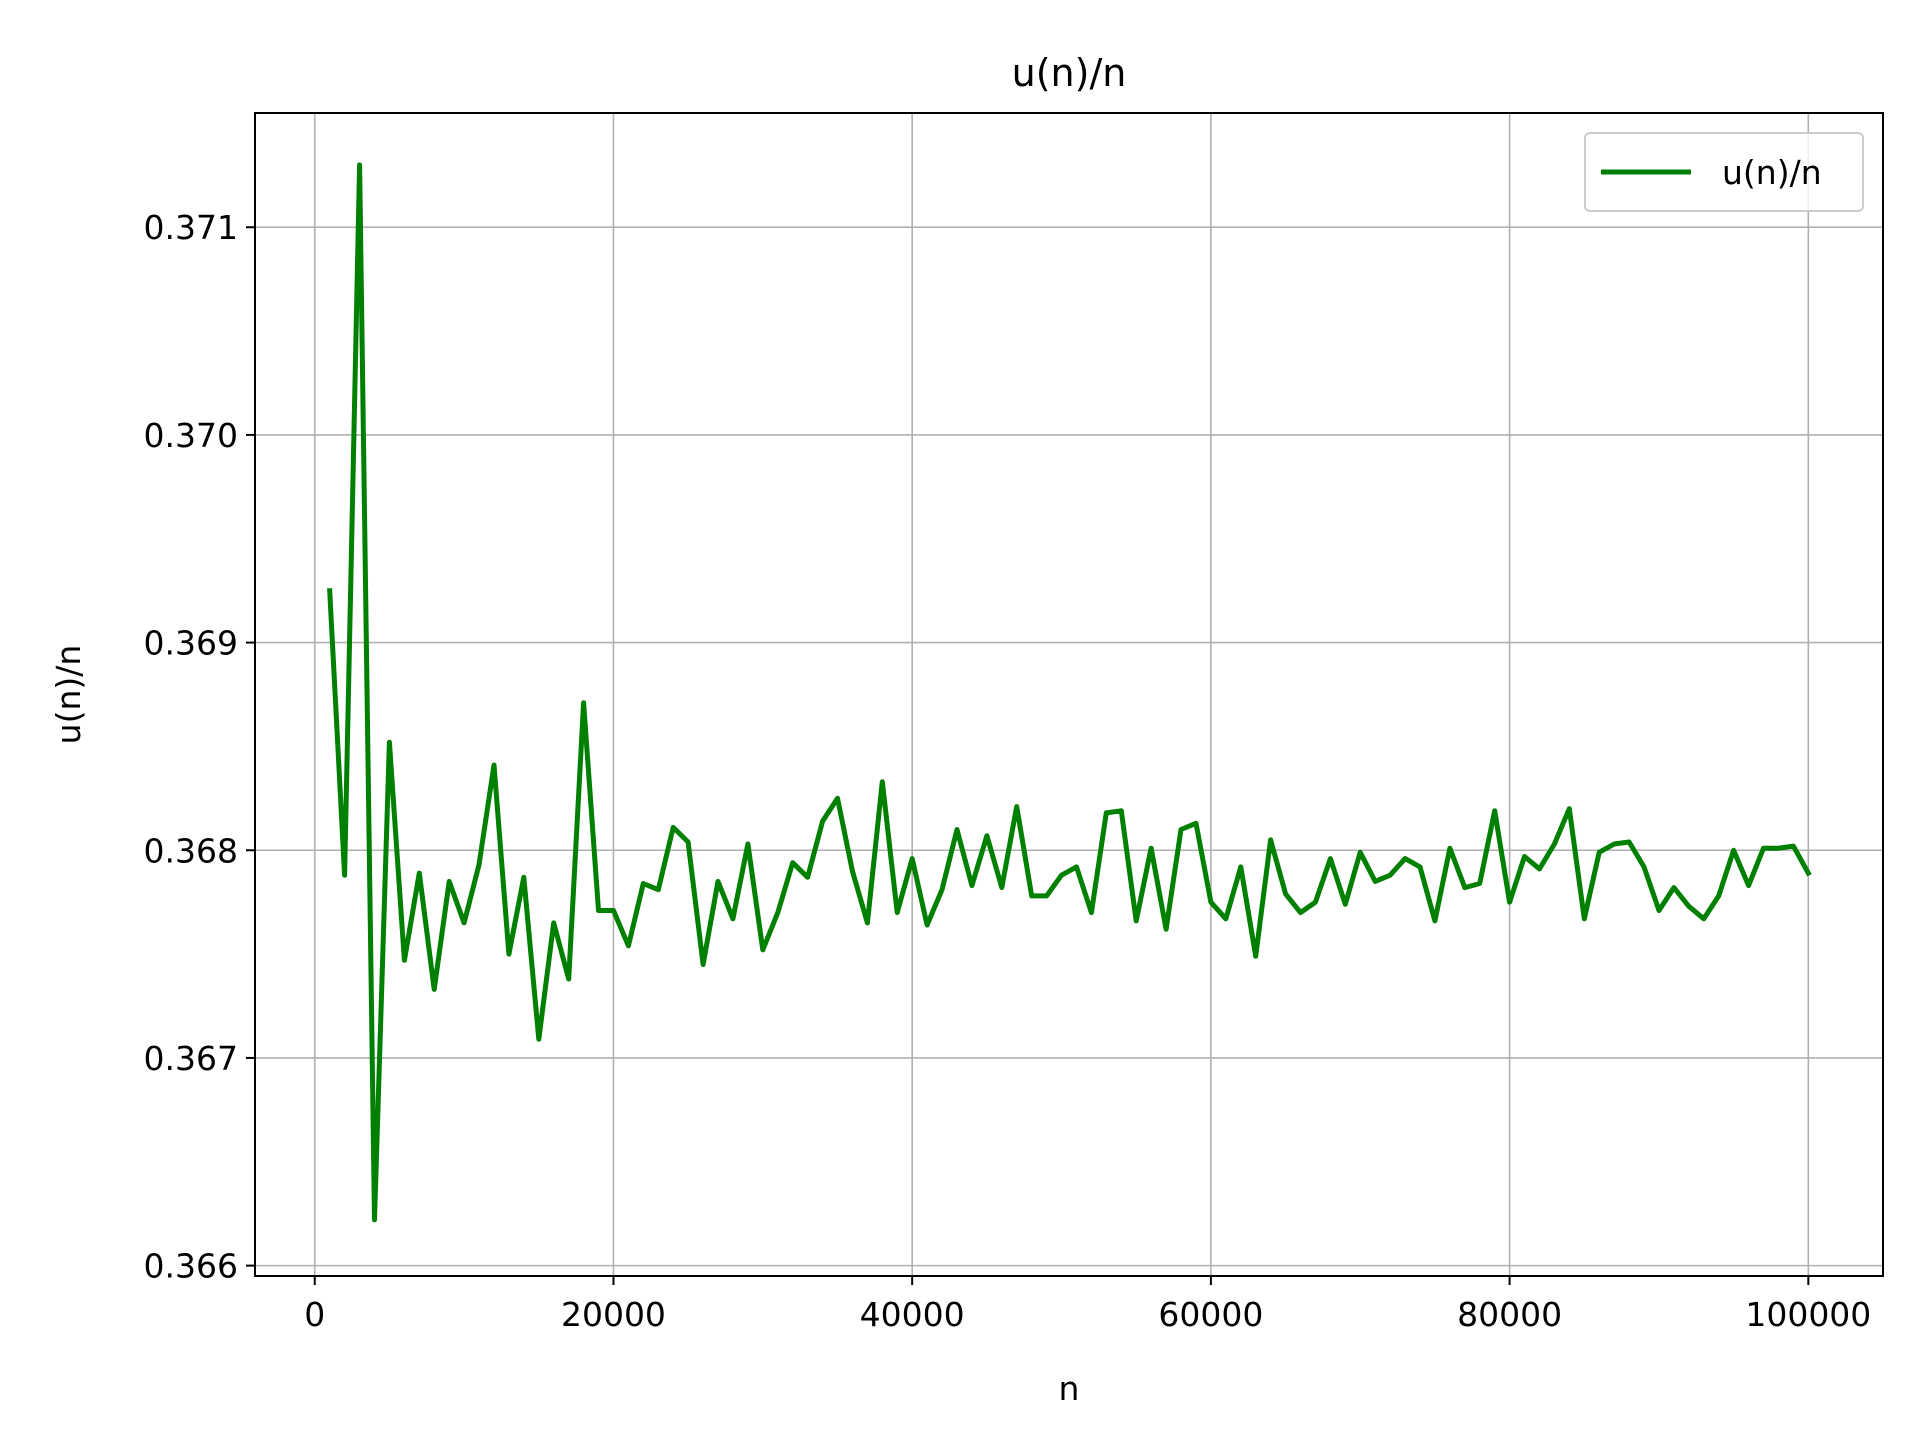  Describe the element at coordinates (1210, 1314) in the screenshot. I see `x-tick-label: 60000` at that location.